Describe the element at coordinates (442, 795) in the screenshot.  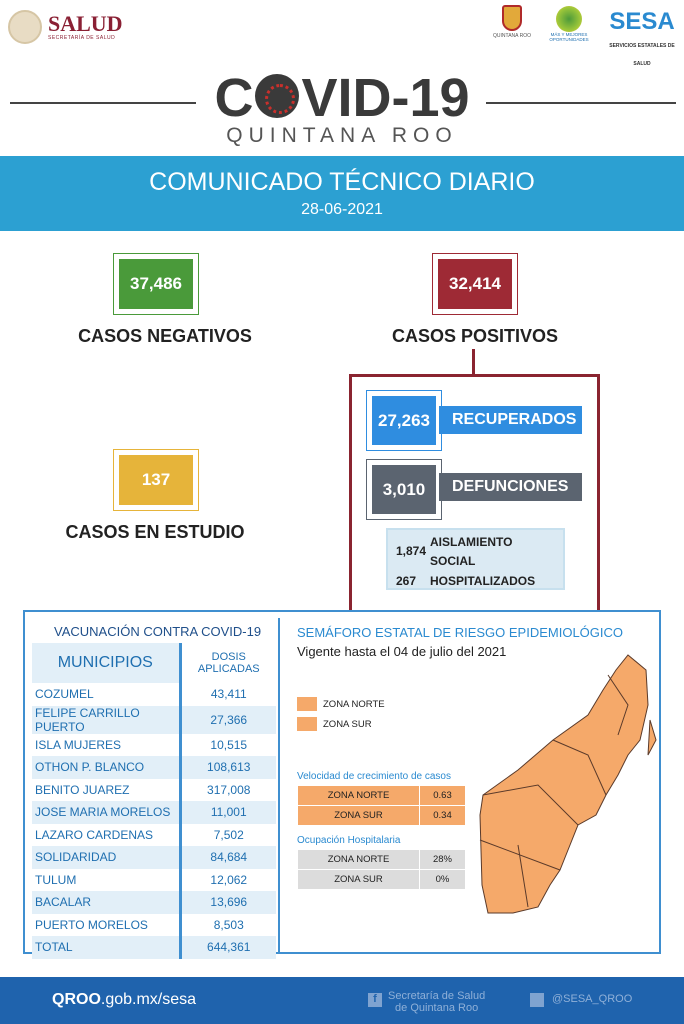
I see `zone-value: 0.63` at that location.